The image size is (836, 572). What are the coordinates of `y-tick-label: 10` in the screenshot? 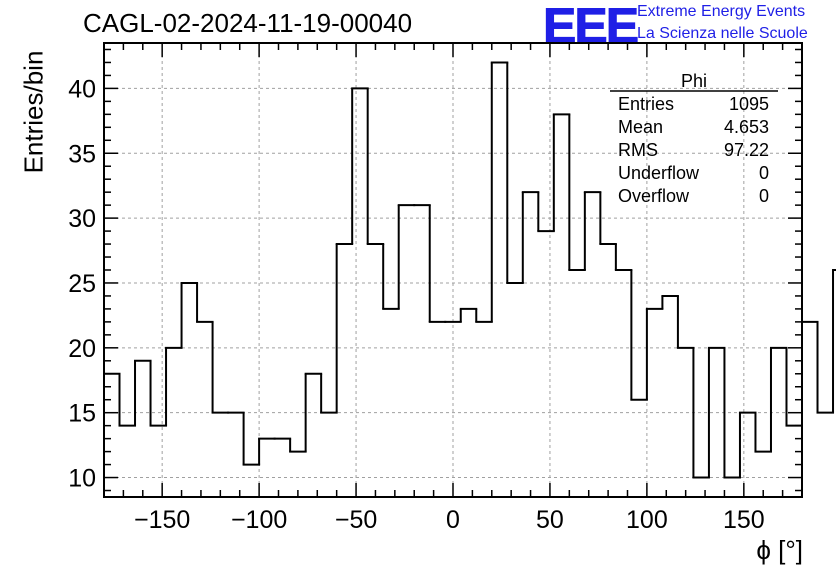 It's located at (82, 479).